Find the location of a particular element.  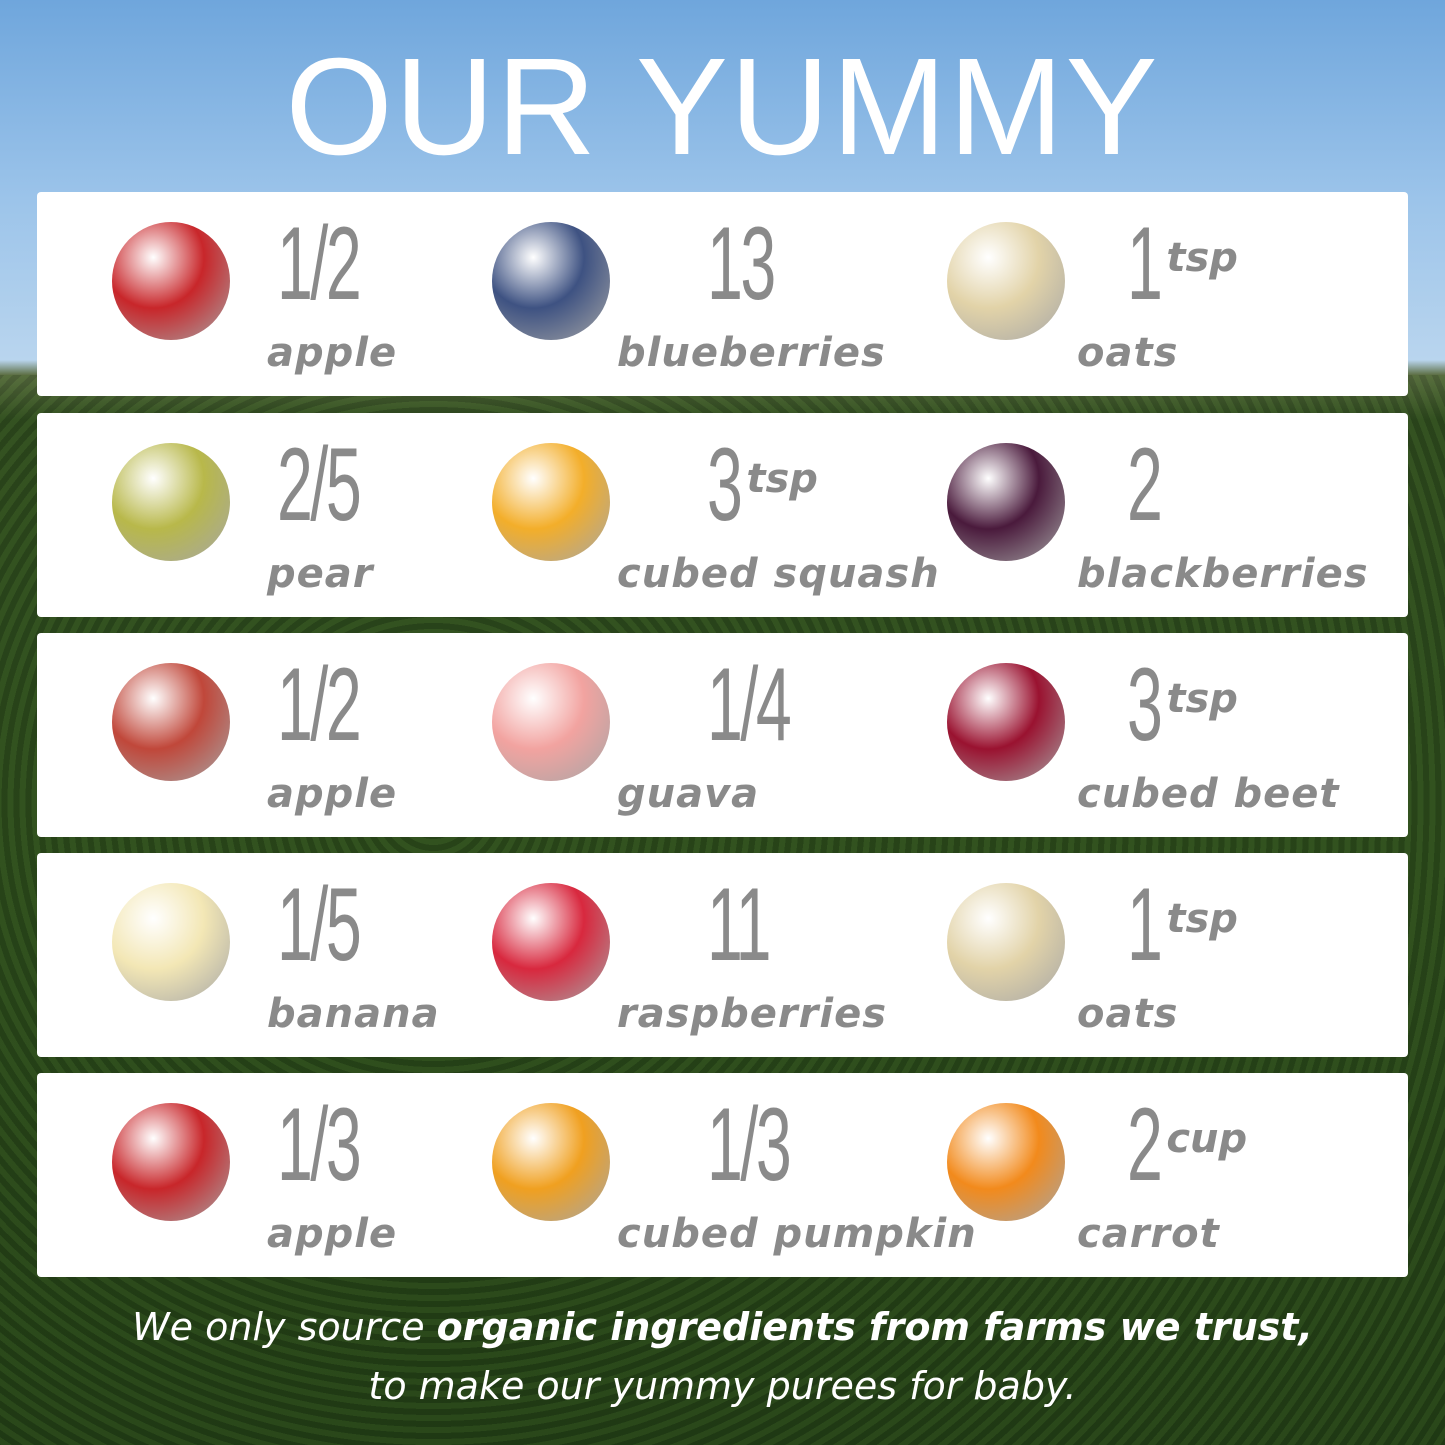

quantity-group: 2/5 is located at coordinates (319, 485).